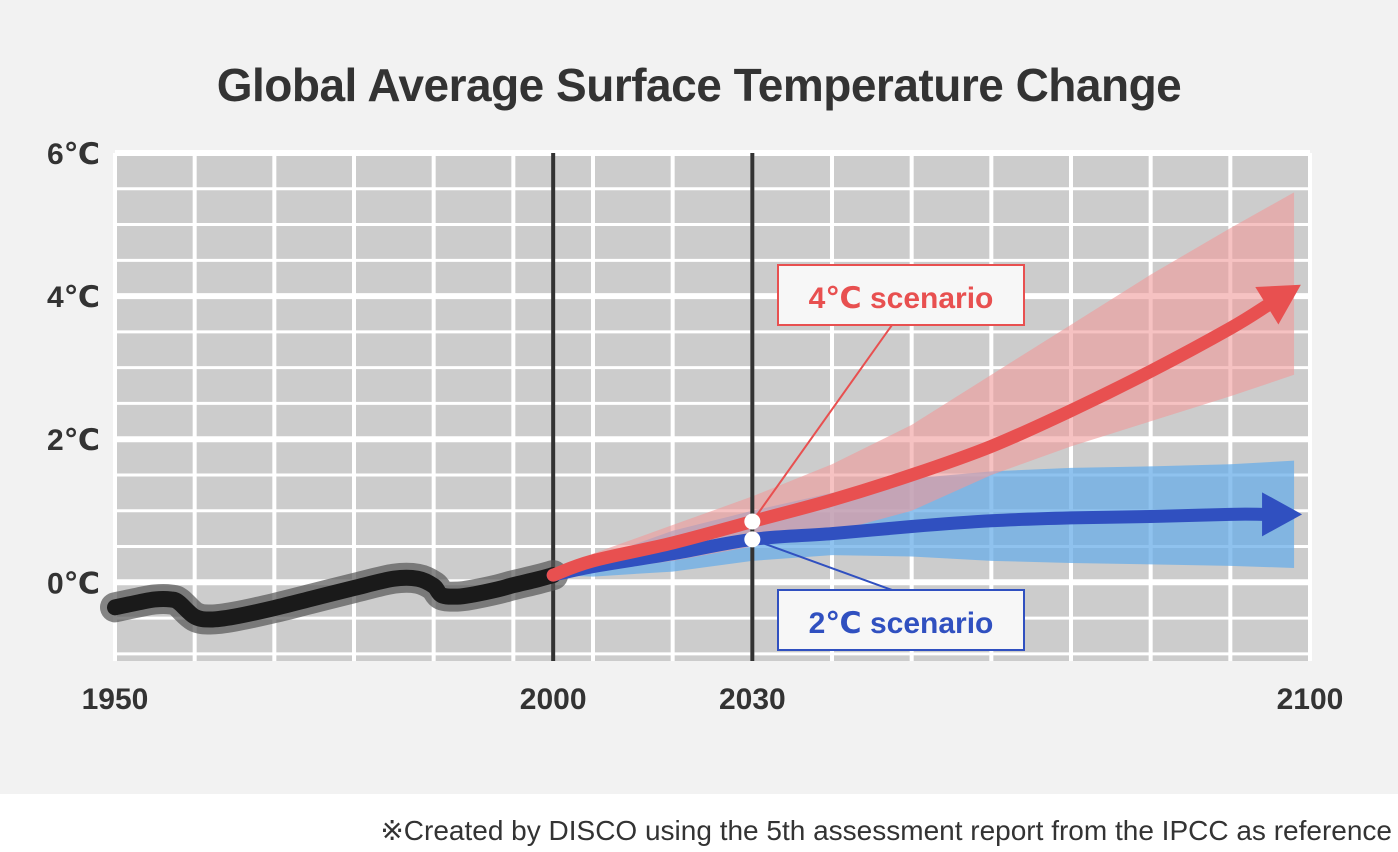 This screenshot has width=1398, height=852. Describe the element at coordinates (752, 521) in the screenshot. I see `point-4c-2030` at that location.